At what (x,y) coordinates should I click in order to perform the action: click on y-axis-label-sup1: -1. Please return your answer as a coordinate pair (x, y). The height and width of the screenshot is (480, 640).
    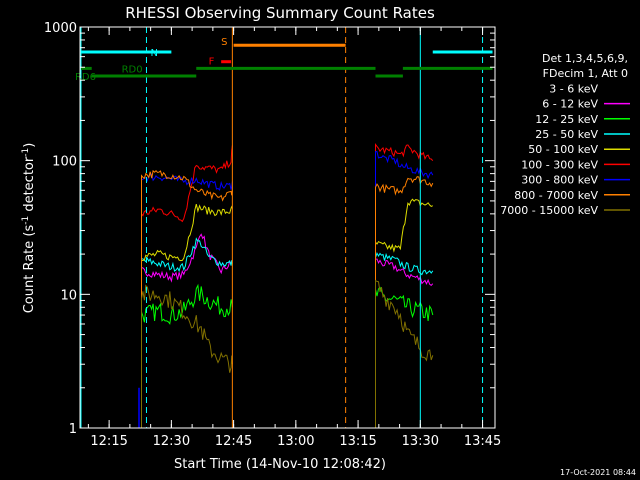
    Looking at the image, I should click on (26, 220).